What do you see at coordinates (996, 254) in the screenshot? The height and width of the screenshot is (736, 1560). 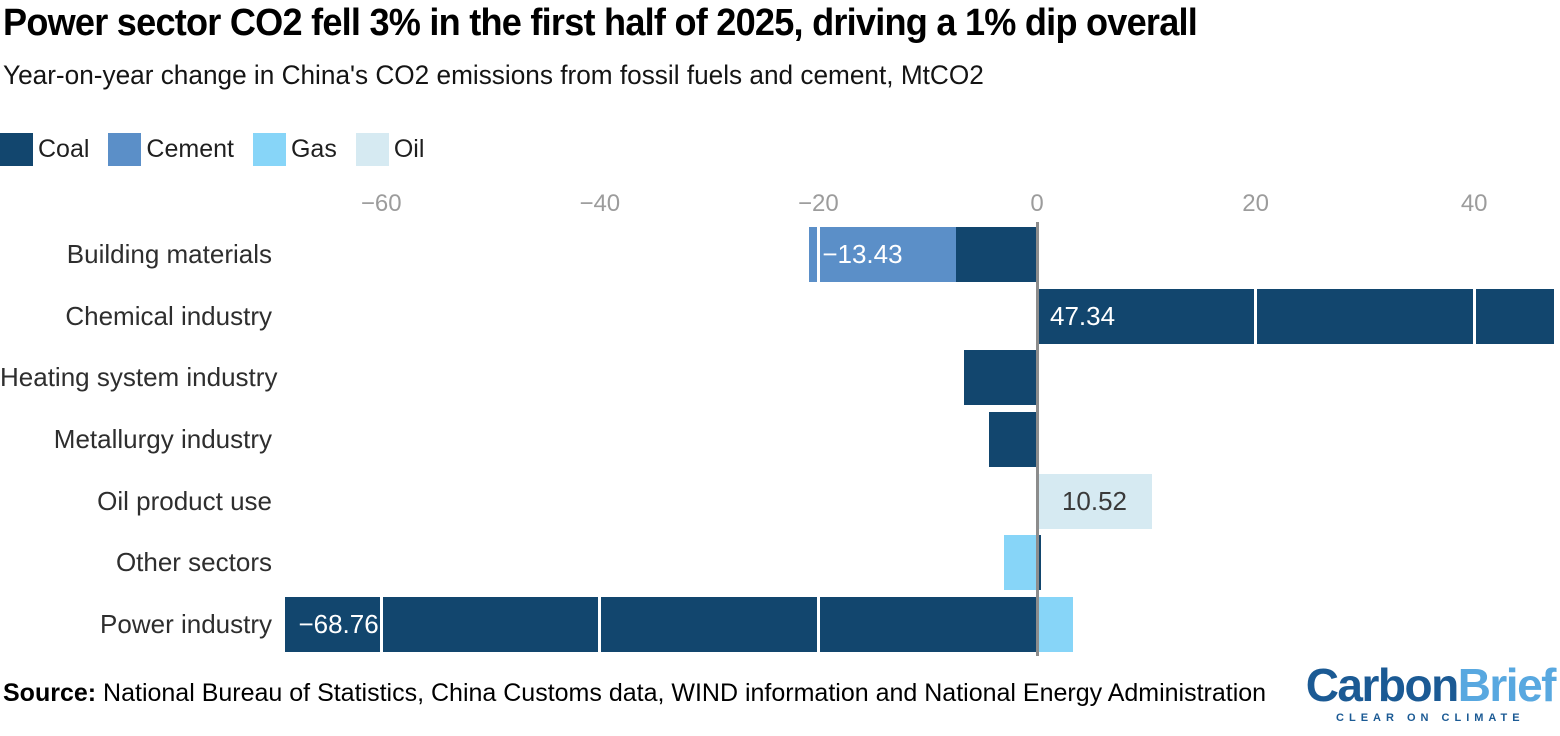 I see `bar-building-materials-coal` at bounding box center [996, 254].